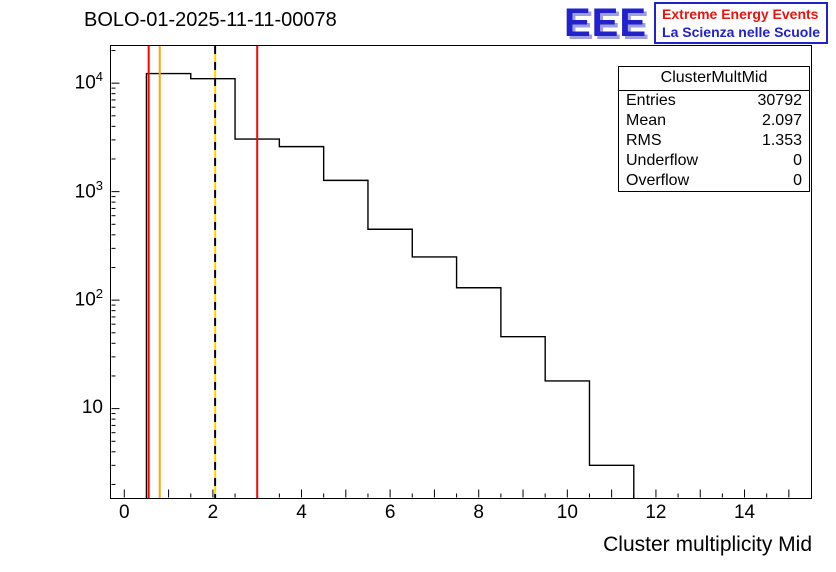 The width and height of the screenshot is (836, 572). I want to click on stats-value: 30792, so click(780, 100).